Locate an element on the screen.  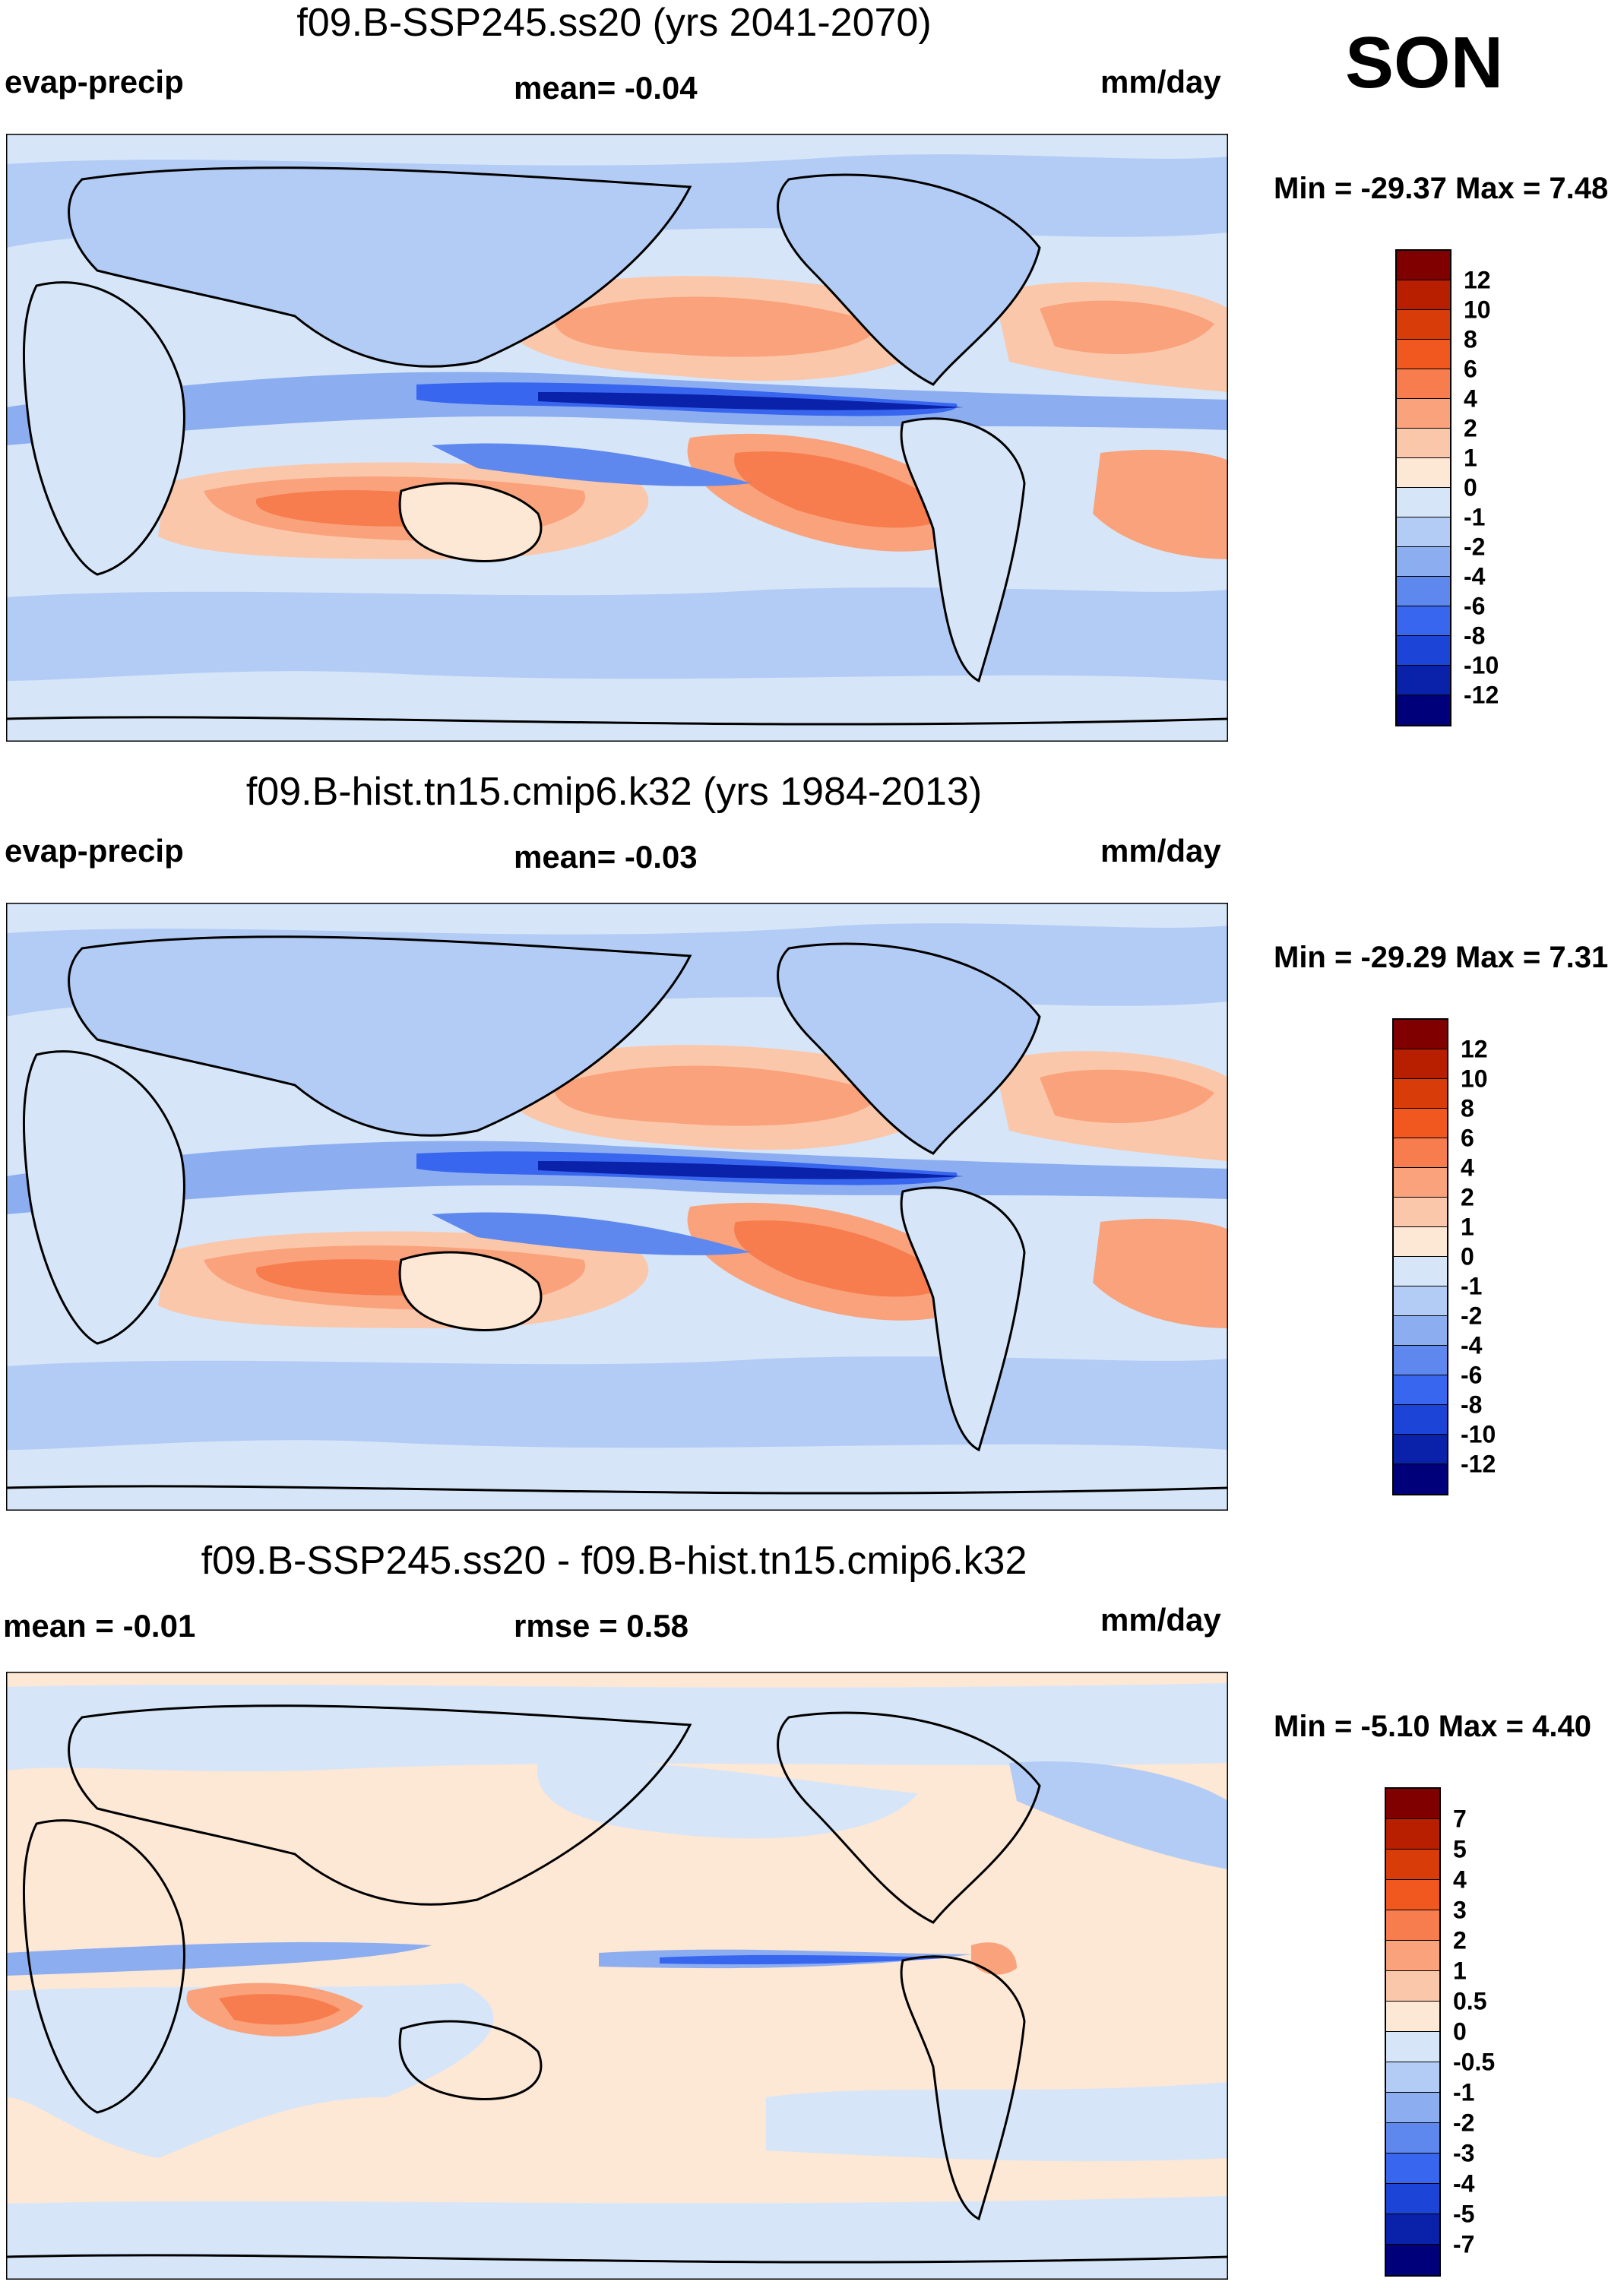
colorbar-tick-label: -0.5 is located at coordinates (1474, 2062).